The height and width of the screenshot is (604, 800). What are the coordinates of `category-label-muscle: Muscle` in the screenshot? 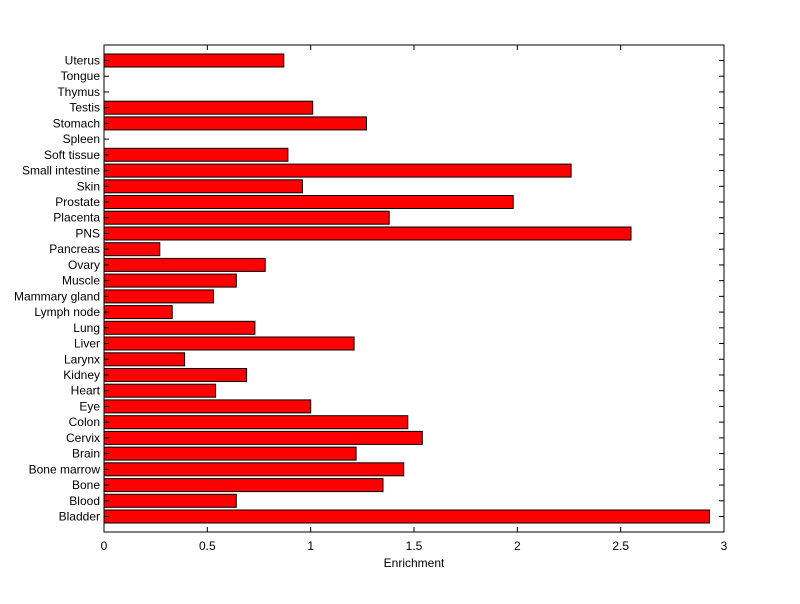 It's located at (81, 281).